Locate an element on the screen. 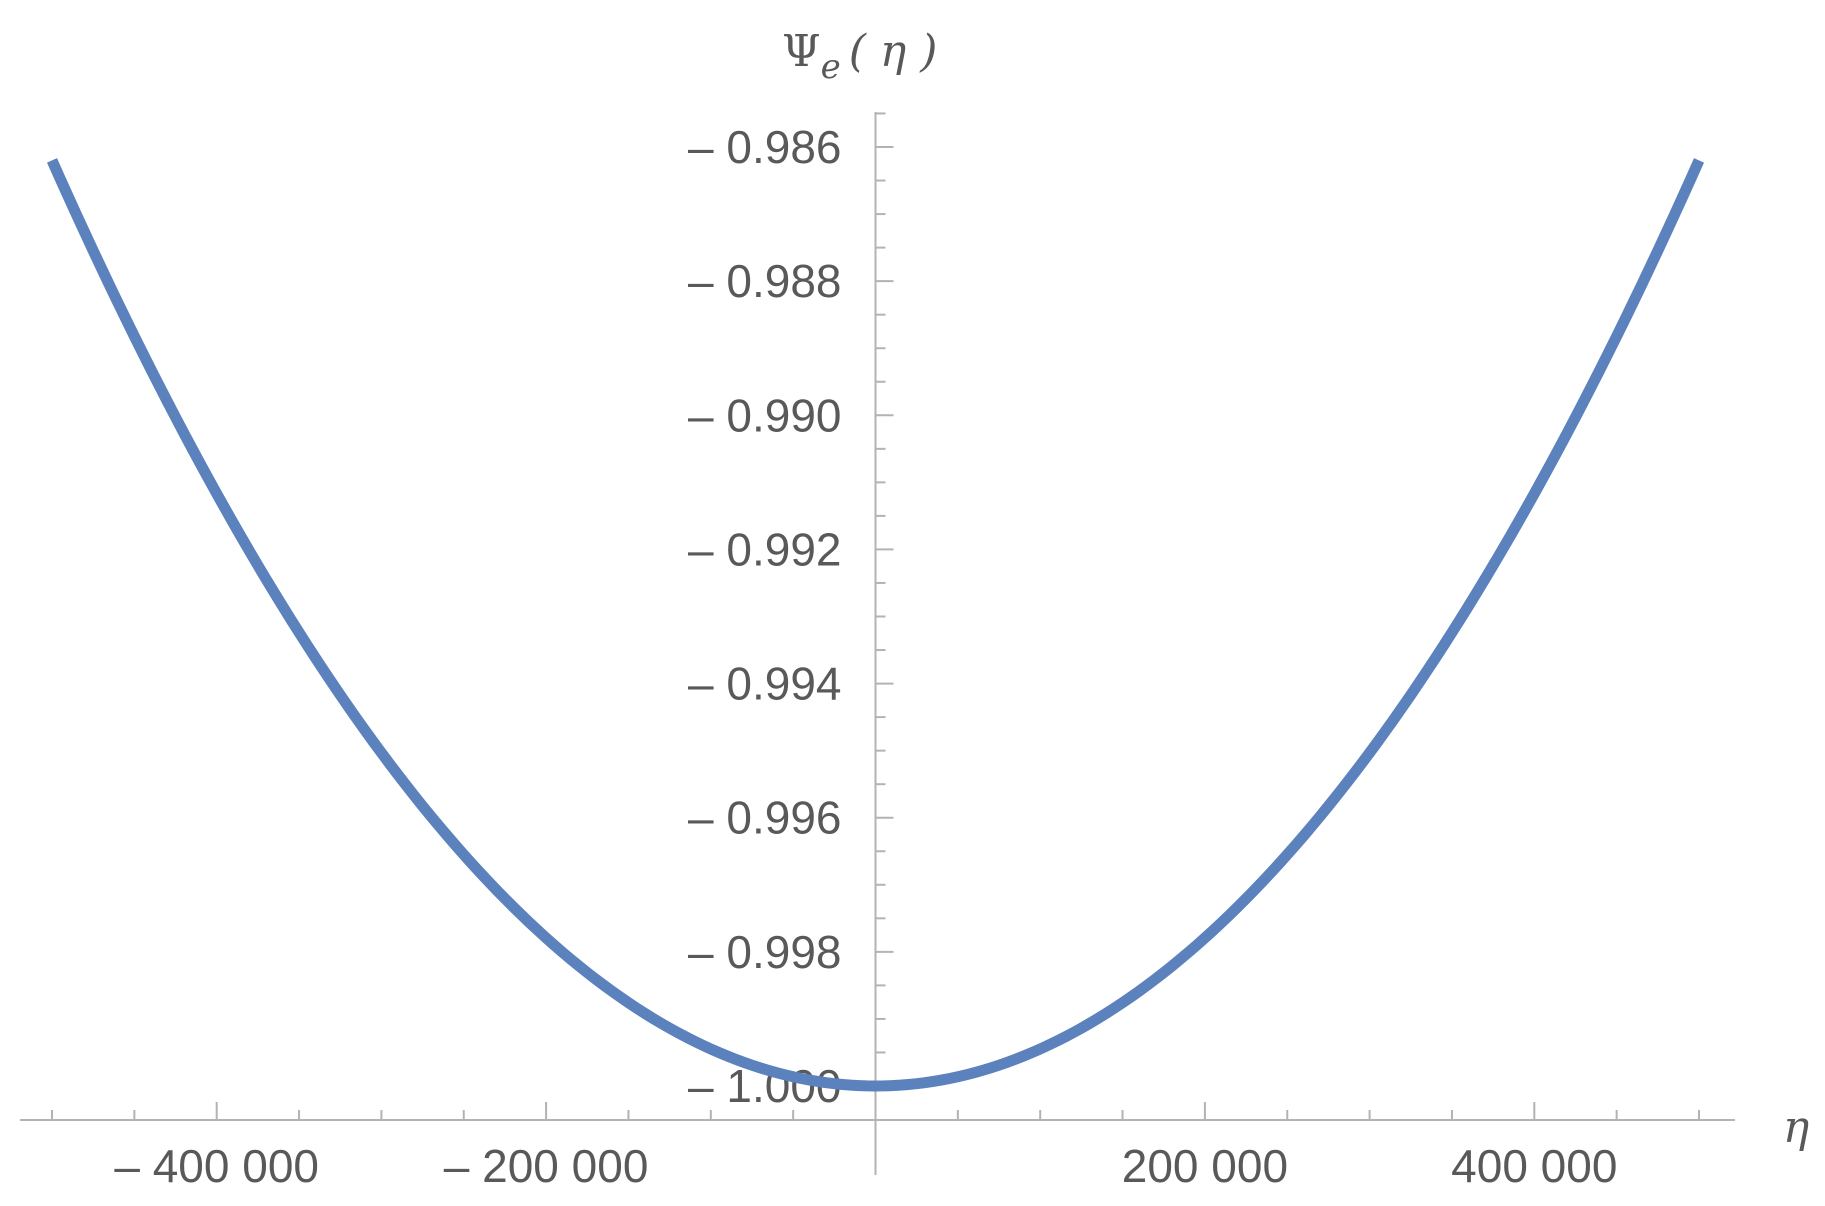  y-tick-label: – 0.988 is located at coordinates (764, 281).